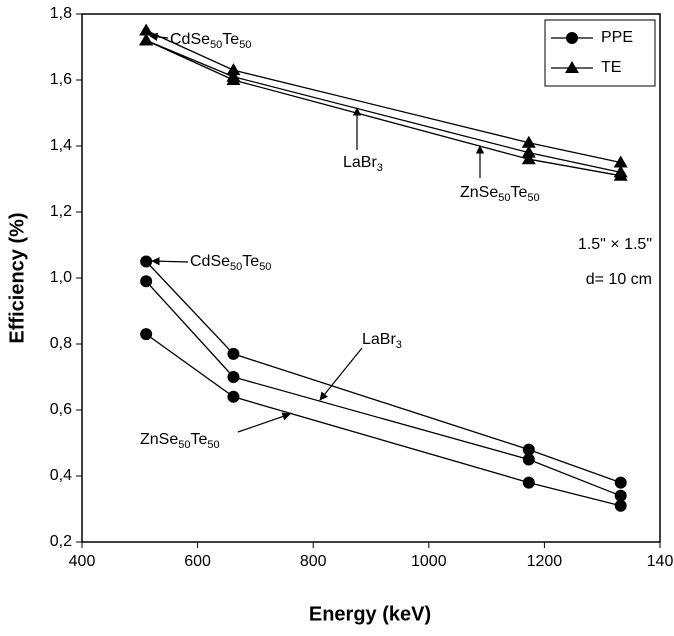 The width and height of the screenshot is (674, 636). What do you see at coordinates (17, 277) in the screenshot?
I see `y-axis-label: Efficiency (%)` at bounding box center [17, 277].